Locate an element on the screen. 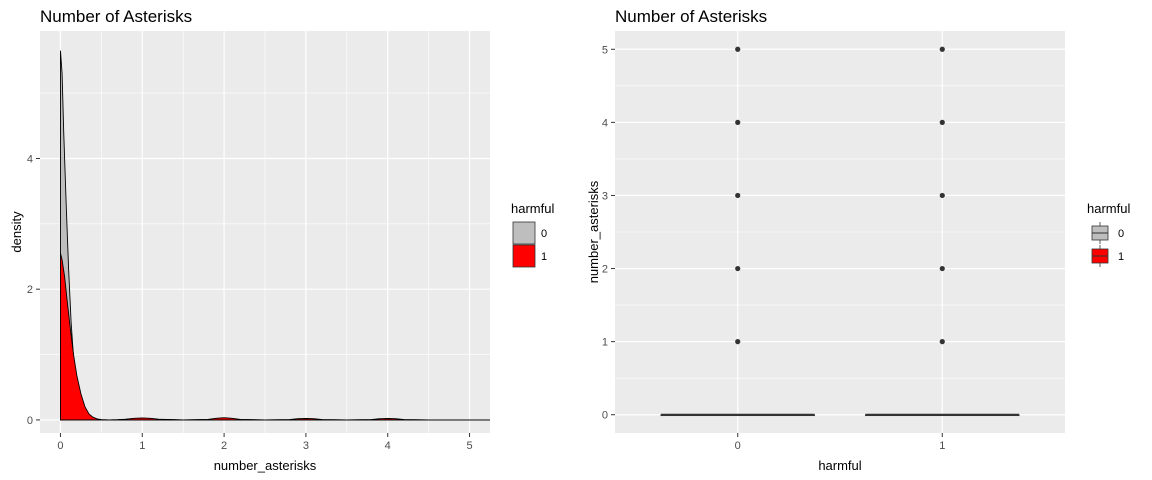  density-x-axis-title: number_asterisks is located at coordinates (265, 465).